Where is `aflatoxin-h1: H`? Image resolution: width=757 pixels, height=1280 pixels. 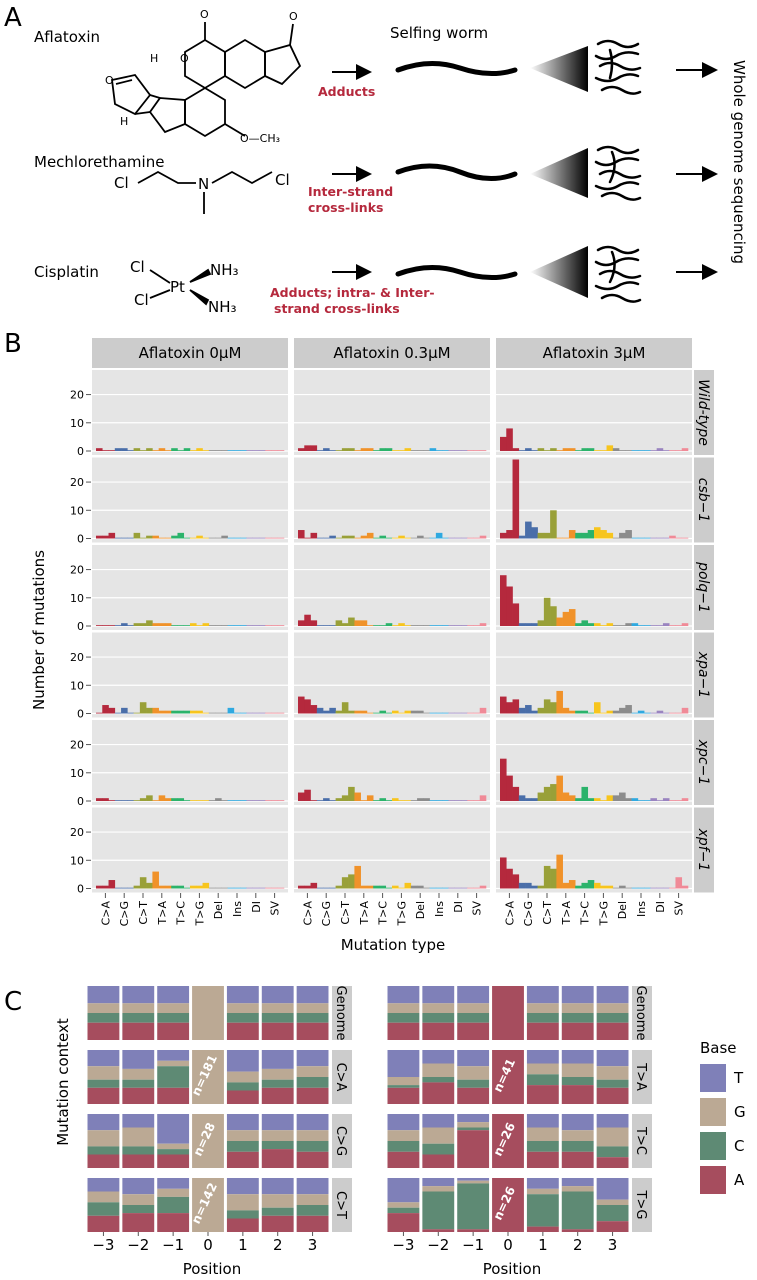
aflatoxin-h1: H is located at coordinates (154, 58).